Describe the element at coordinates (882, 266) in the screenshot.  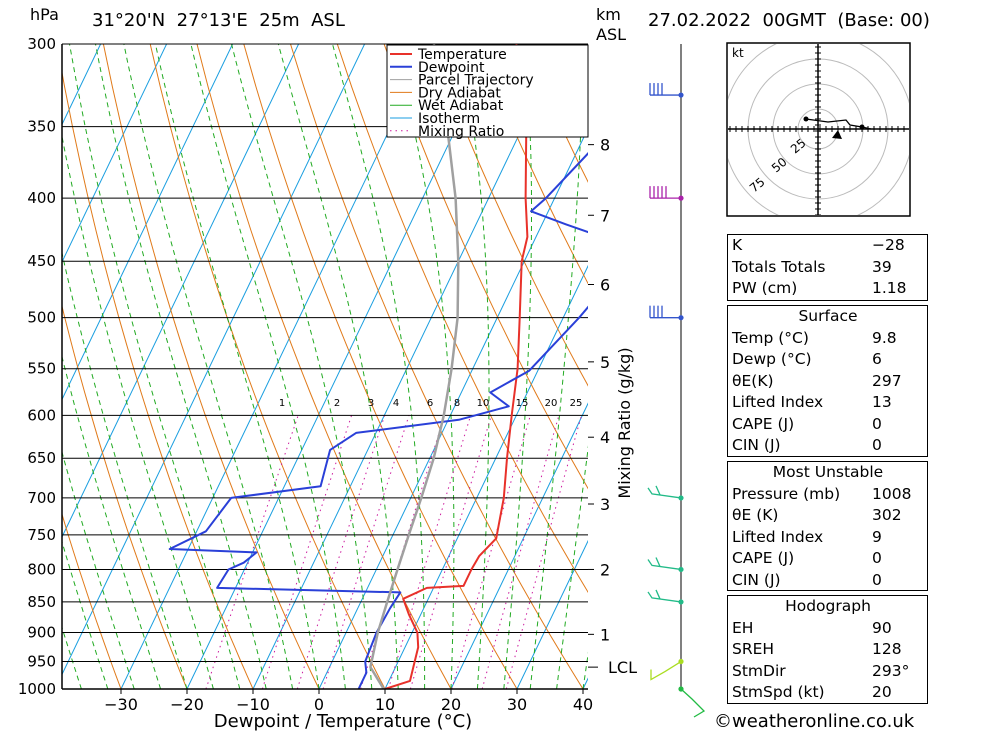
I see `index-value: 39` at that location.